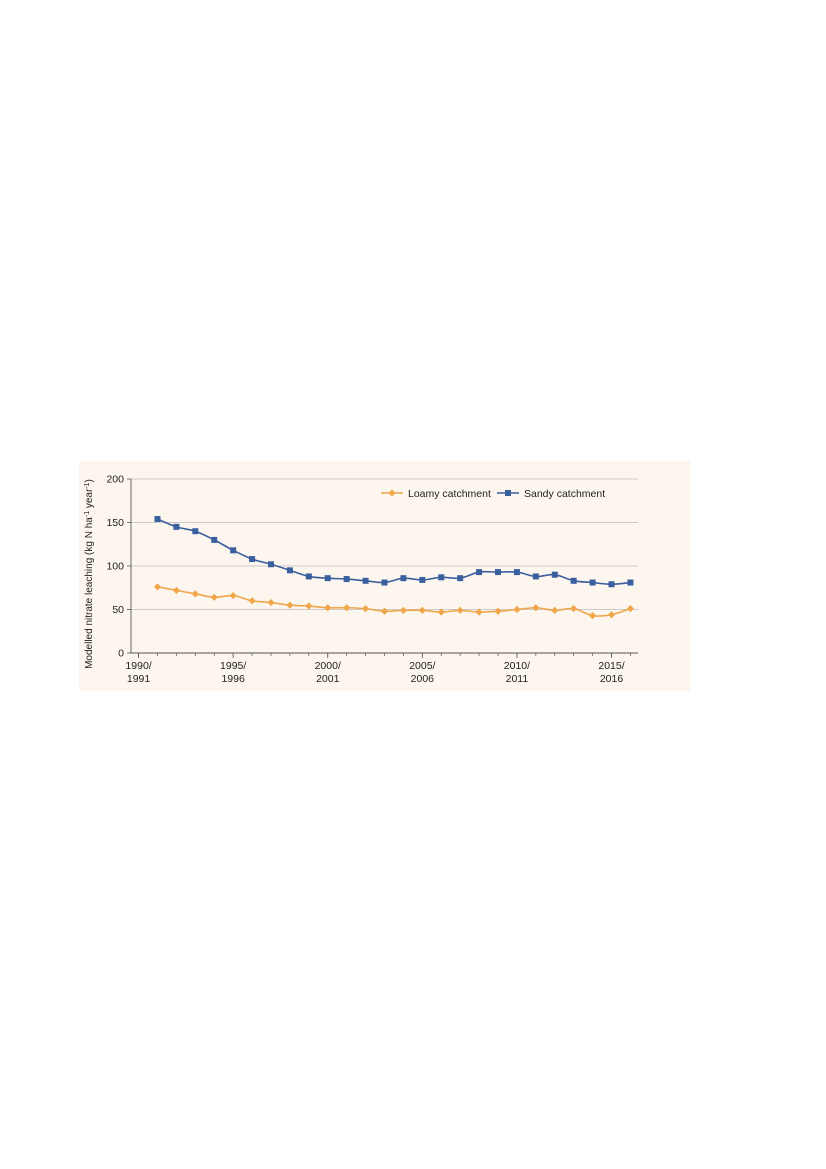 This screenshot has height=1169, width=826. What do you see at coordinates (233, 595) in the screenshot?
I see `data-point-0-1995` at bounding box center [233, 595].